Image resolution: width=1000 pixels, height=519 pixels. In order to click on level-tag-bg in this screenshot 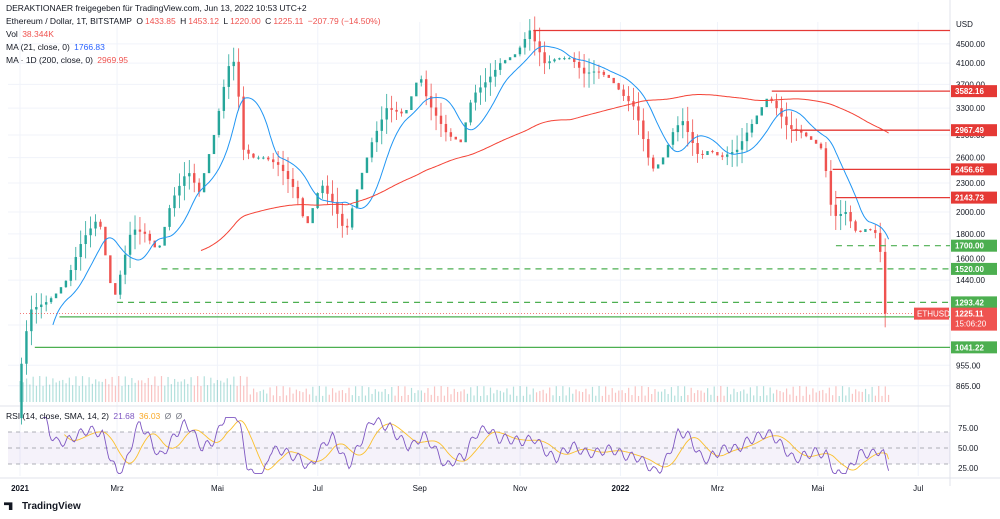, I will do `click(974, 268)`.